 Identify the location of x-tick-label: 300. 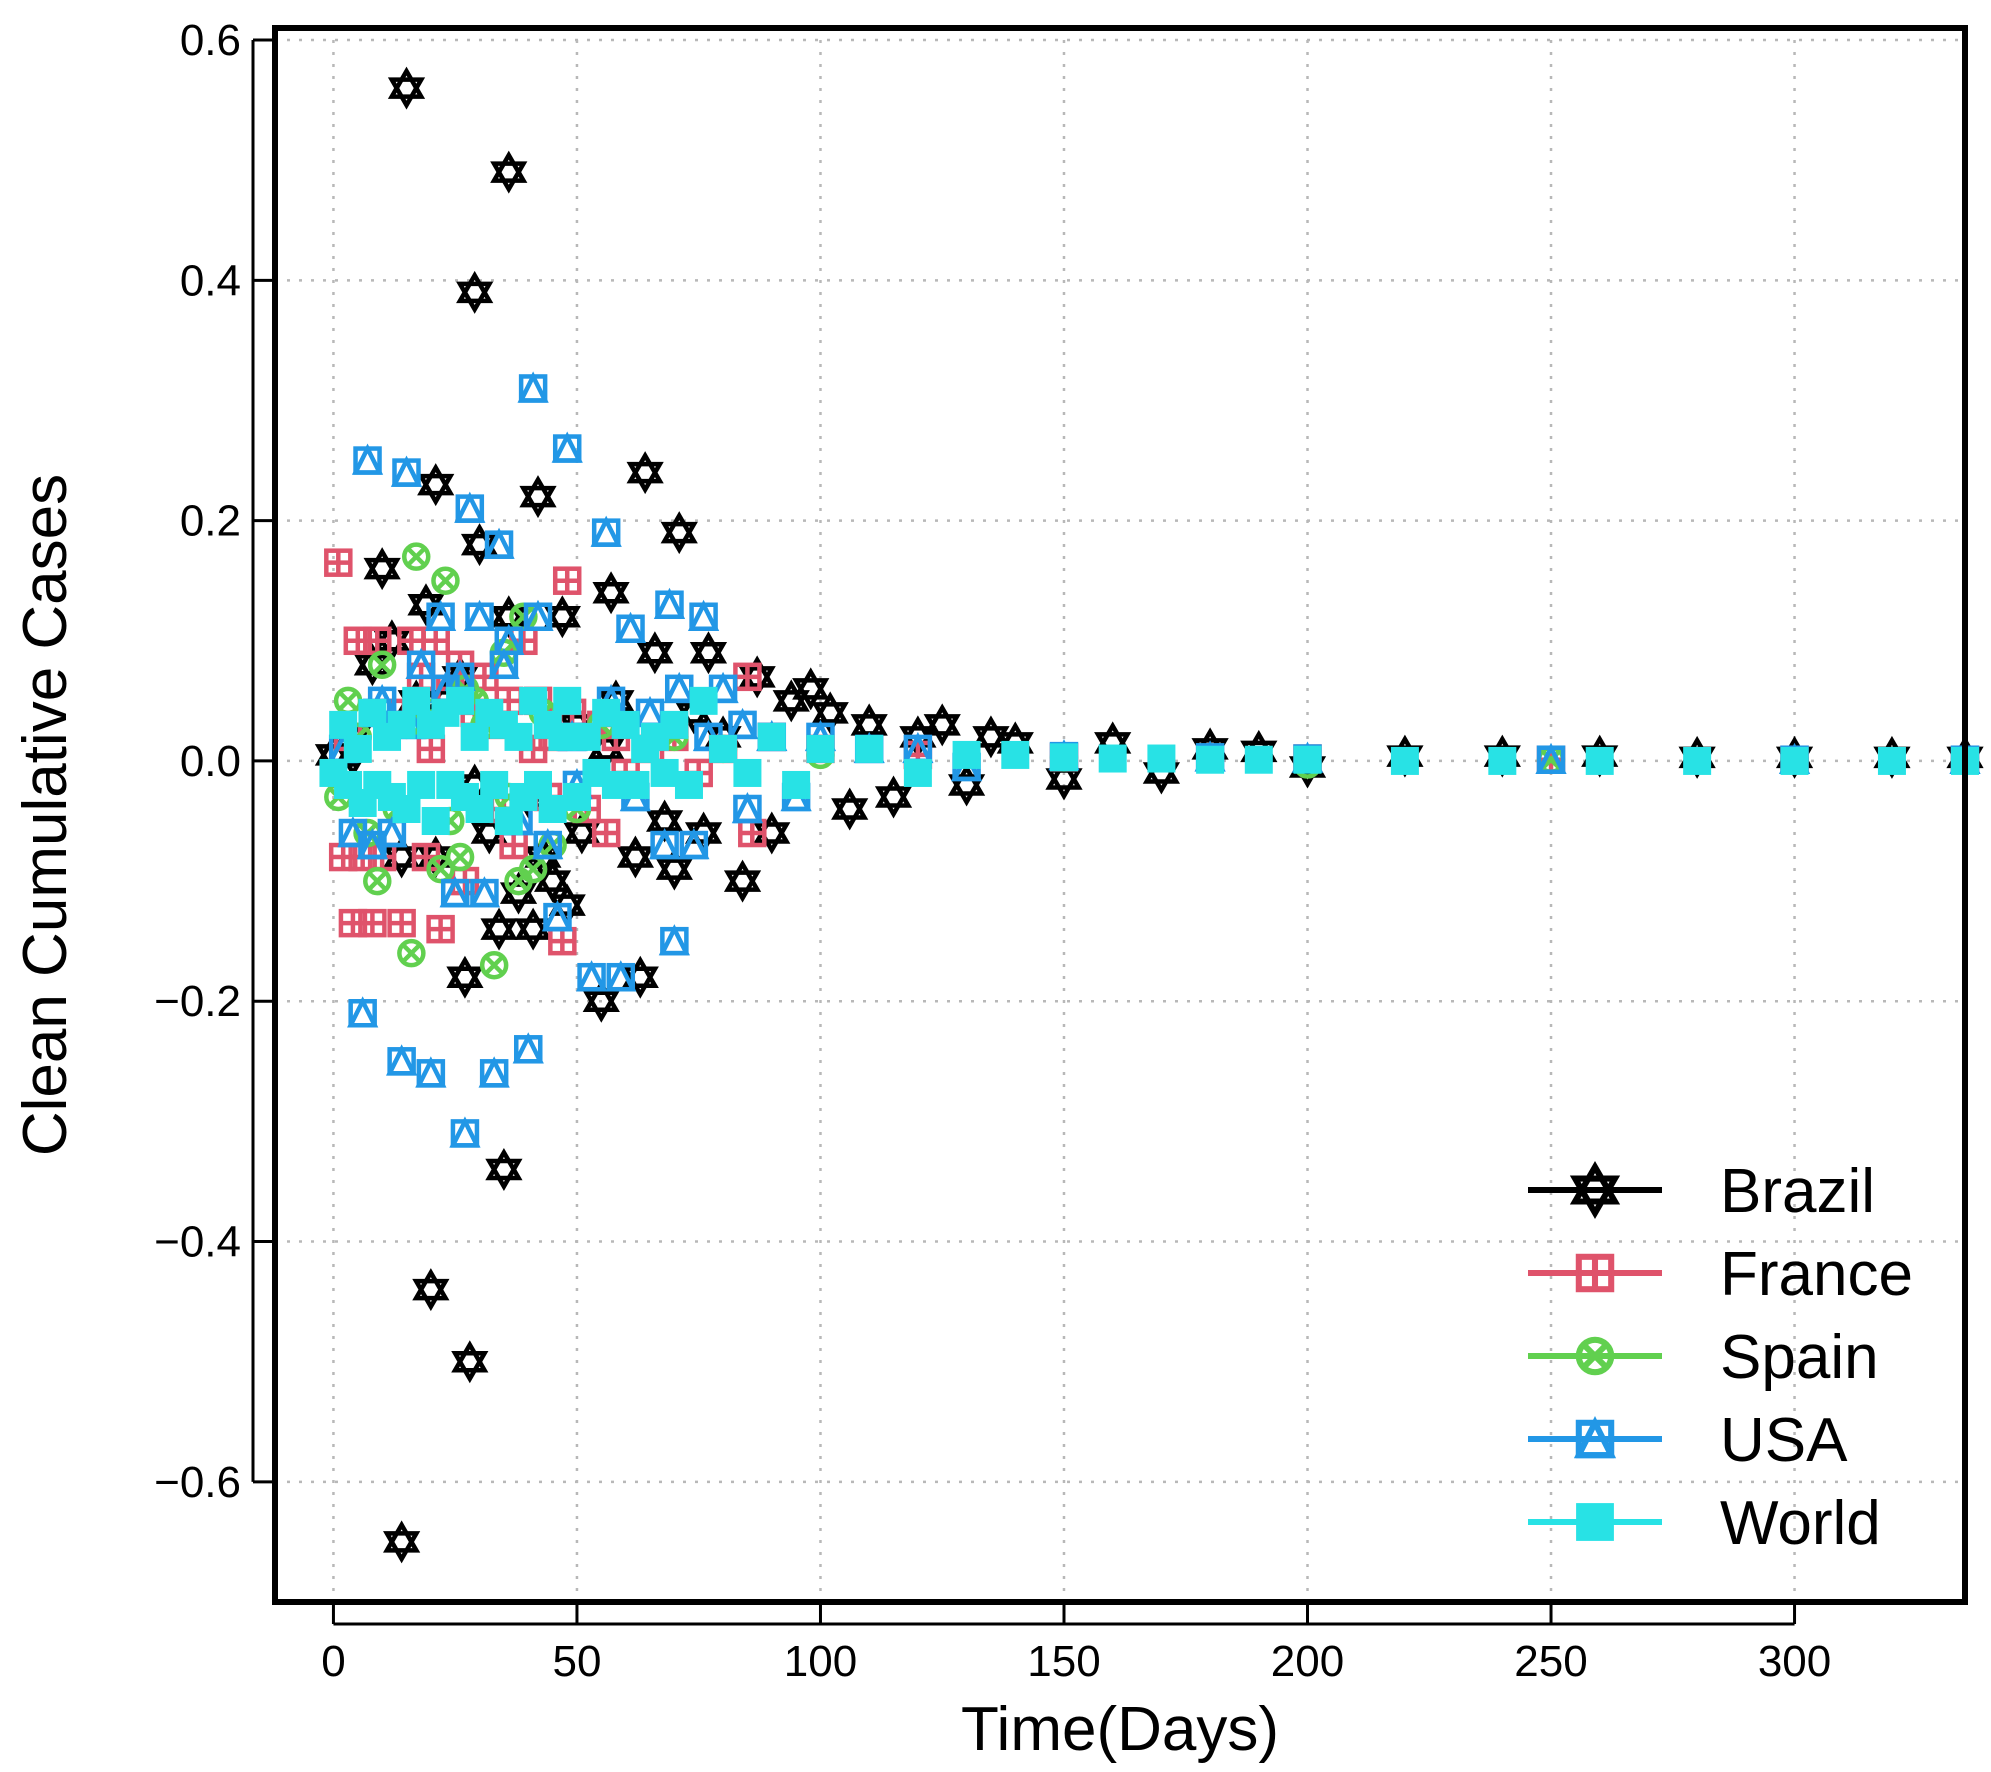
(1794, 1661).